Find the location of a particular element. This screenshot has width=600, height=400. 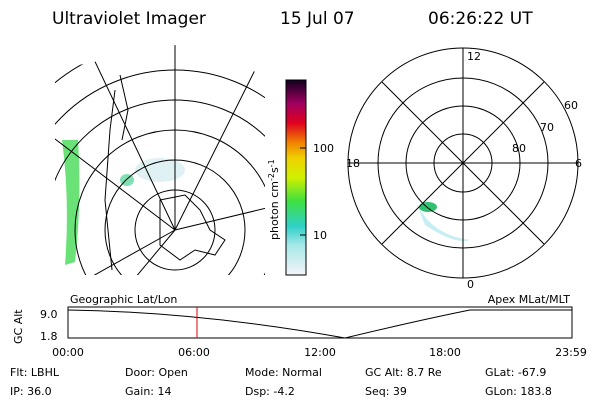

status-field: GLon: 183.8 is located at coordinates (518, 391).